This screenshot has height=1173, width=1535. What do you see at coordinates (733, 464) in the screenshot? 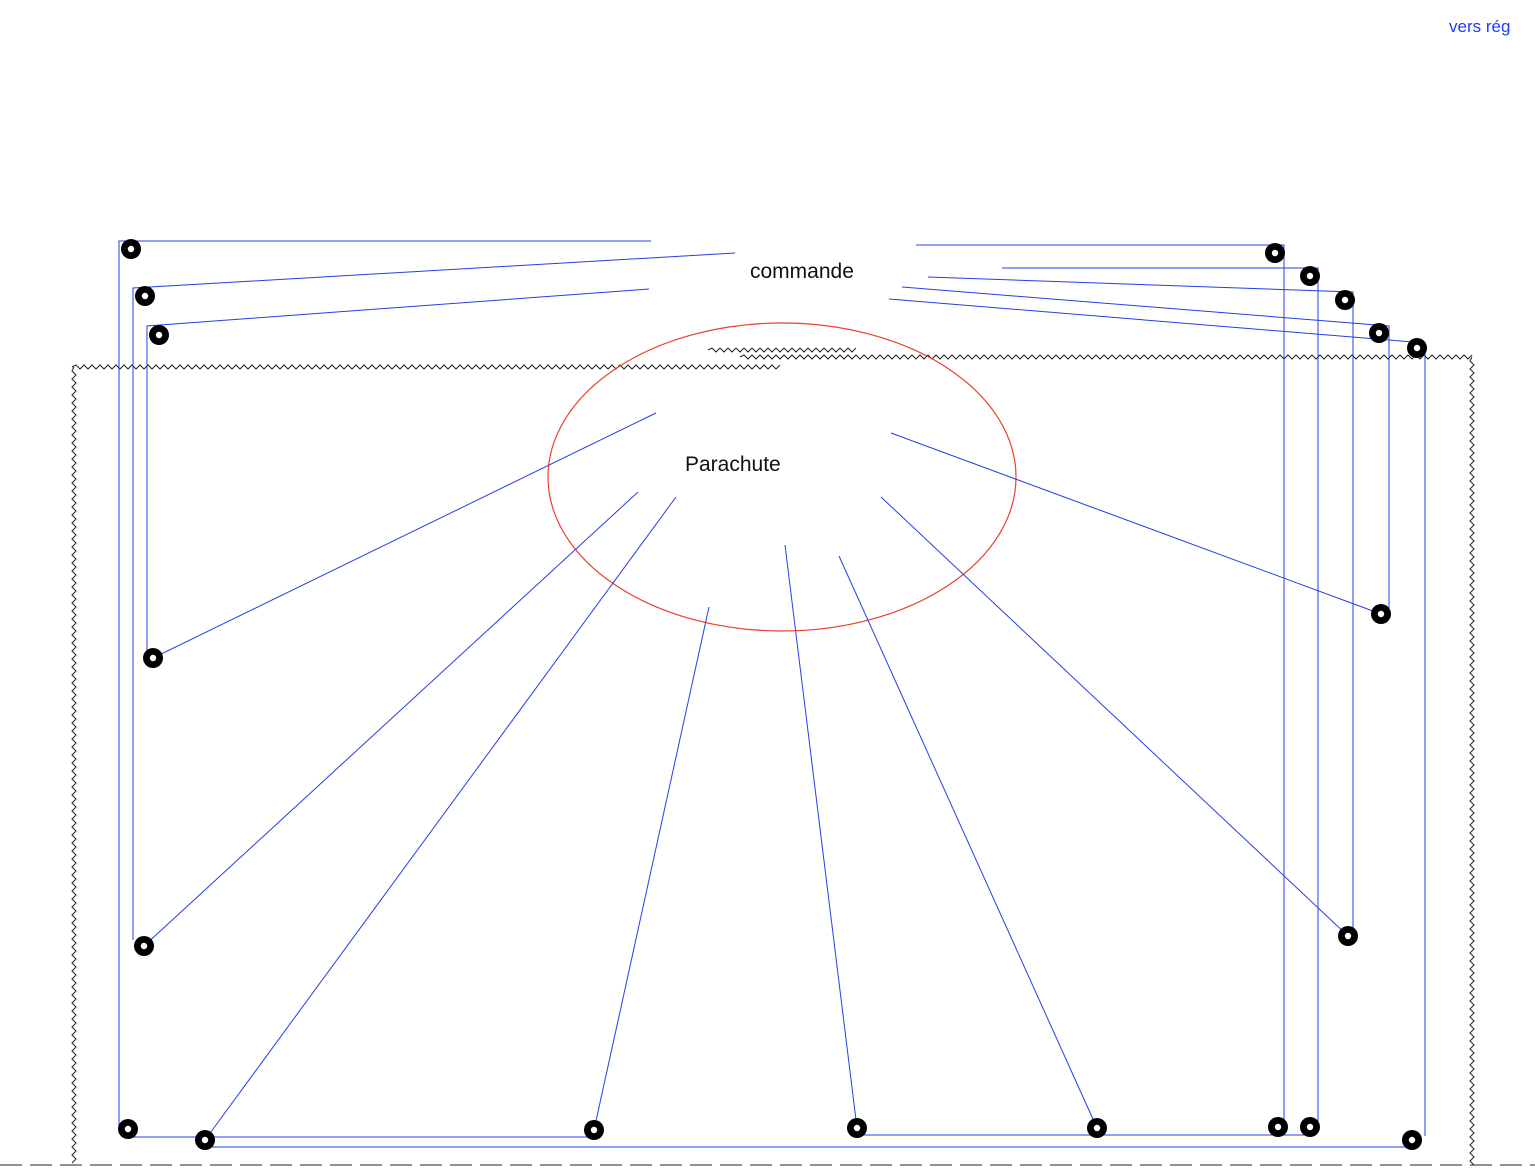
I see `parachute-label: Parachute` at bounding box center [733, 464].